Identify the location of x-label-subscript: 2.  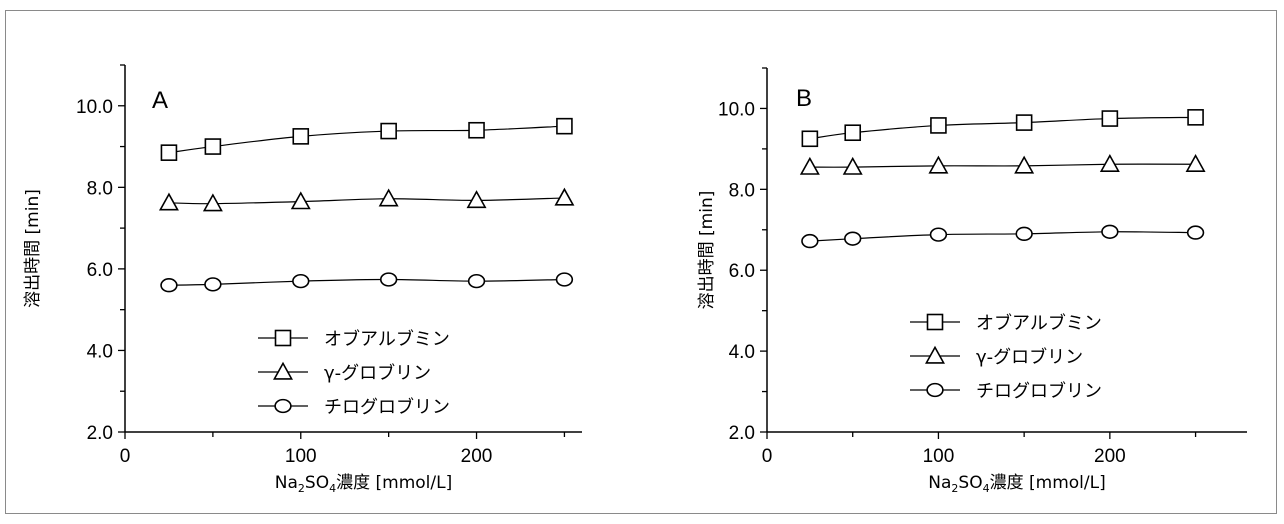
(954, 488).